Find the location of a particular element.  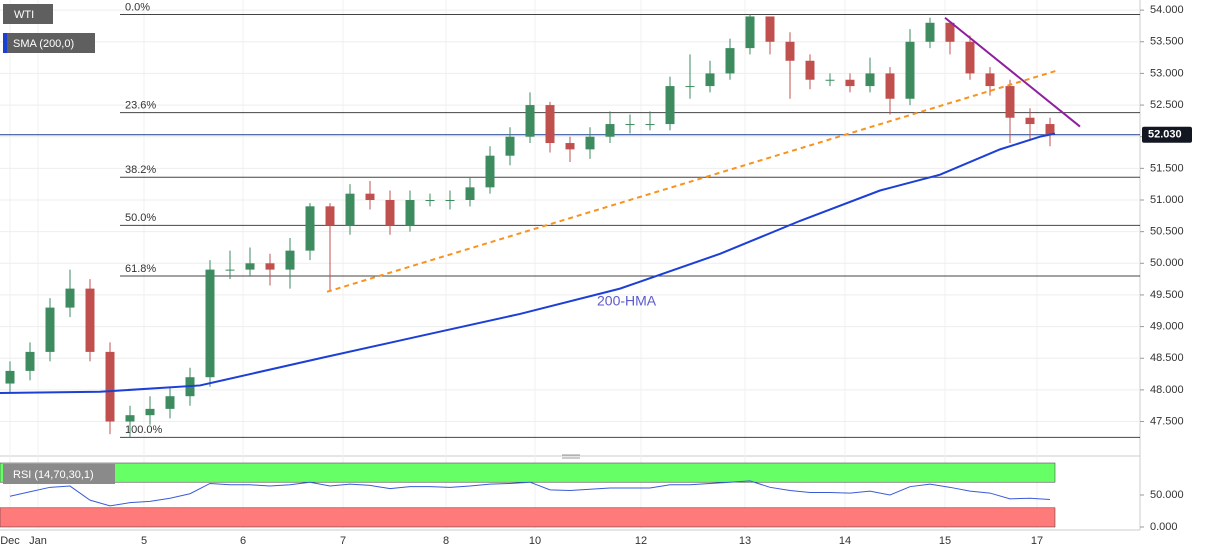

x-tick-label: 14 is located at coordinates (845, 541).